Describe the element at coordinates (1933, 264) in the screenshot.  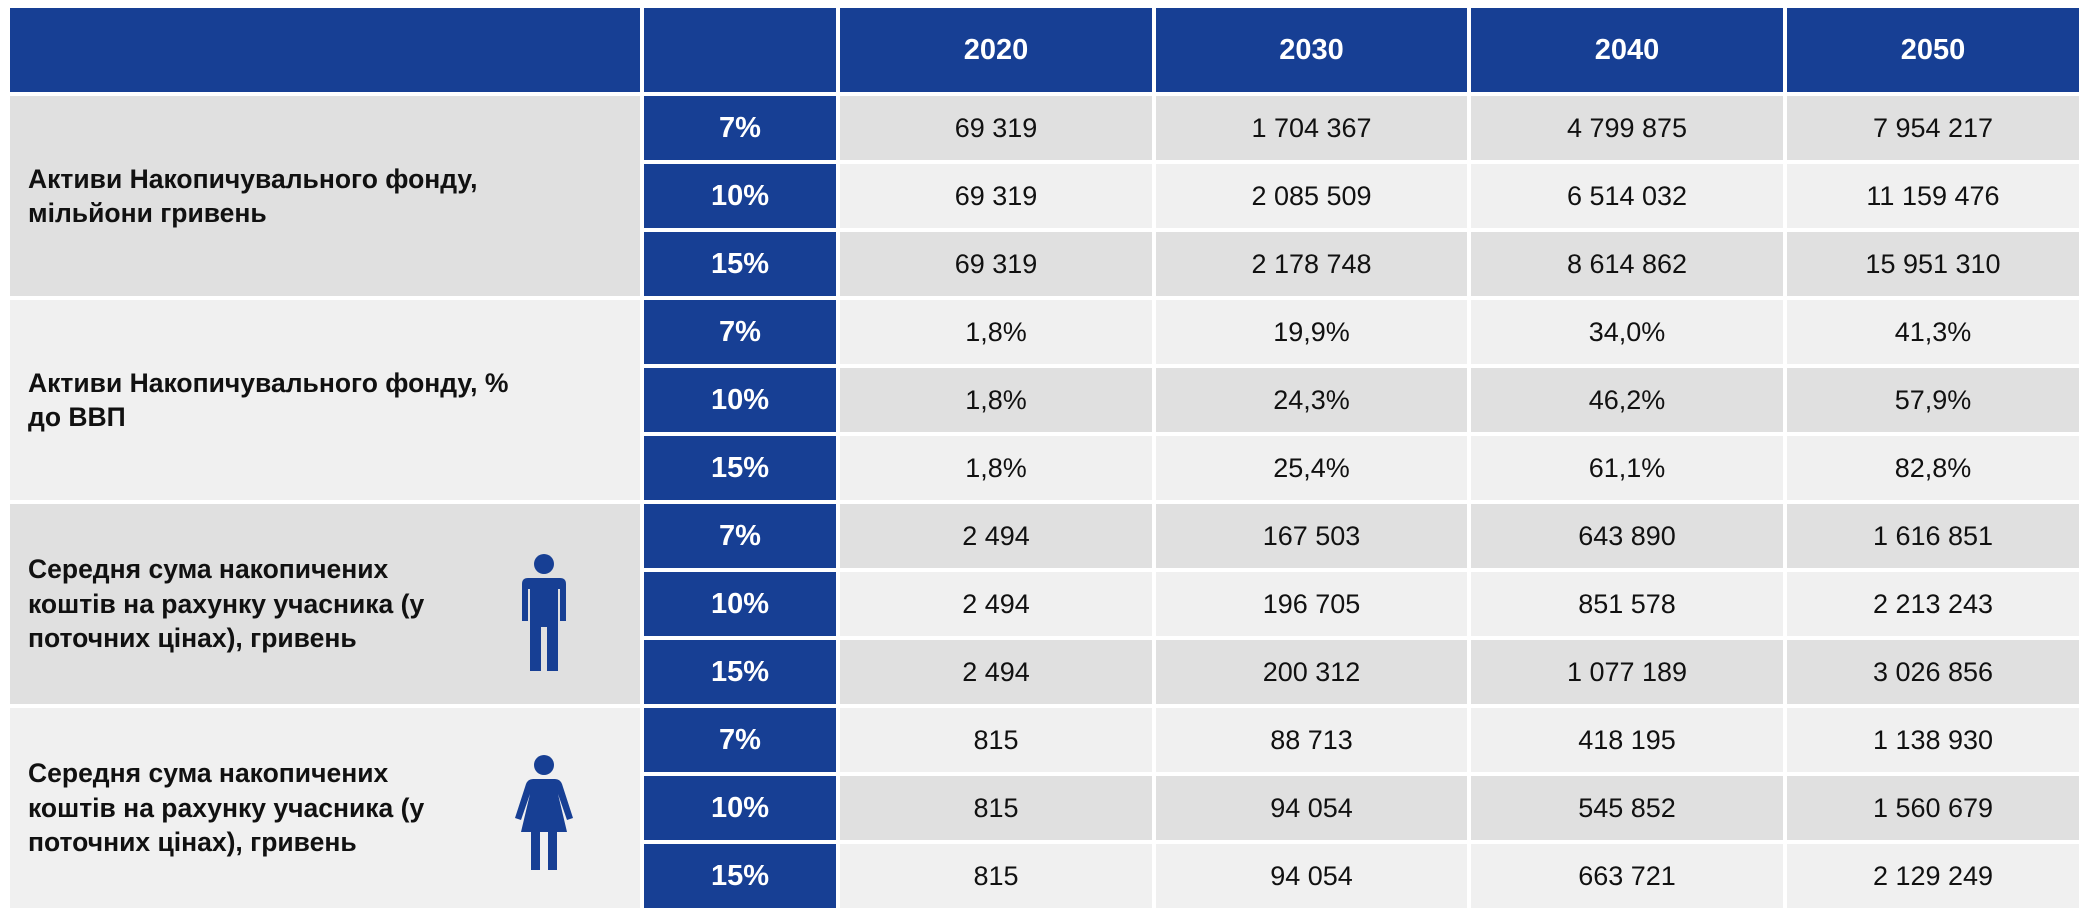
I see `value-cell: 15 951 310` at that location.